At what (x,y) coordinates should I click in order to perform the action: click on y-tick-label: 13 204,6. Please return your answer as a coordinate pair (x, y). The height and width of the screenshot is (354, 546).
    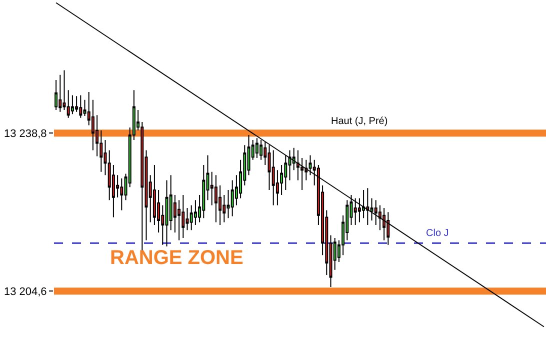
    Looking at the image, I should click on (25, 292).